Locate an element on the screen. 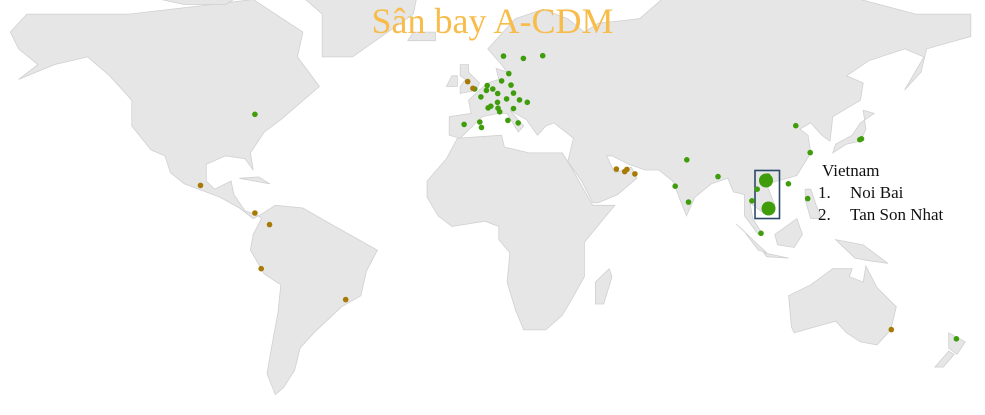 Image resolution: width=985 pixels, height=415 pixels. legend-item: 2. Tan Son Nhat is located at coordinates (880, 215).